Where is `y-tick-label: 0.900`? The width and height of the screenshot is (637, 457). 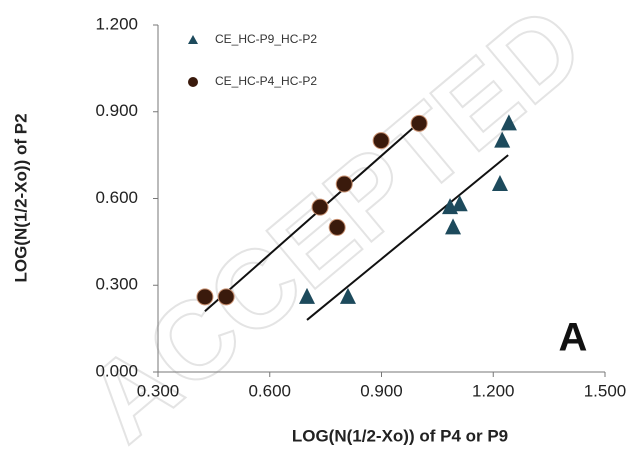 y-tick-label: 0.900 is located at coordinates (116, 110).